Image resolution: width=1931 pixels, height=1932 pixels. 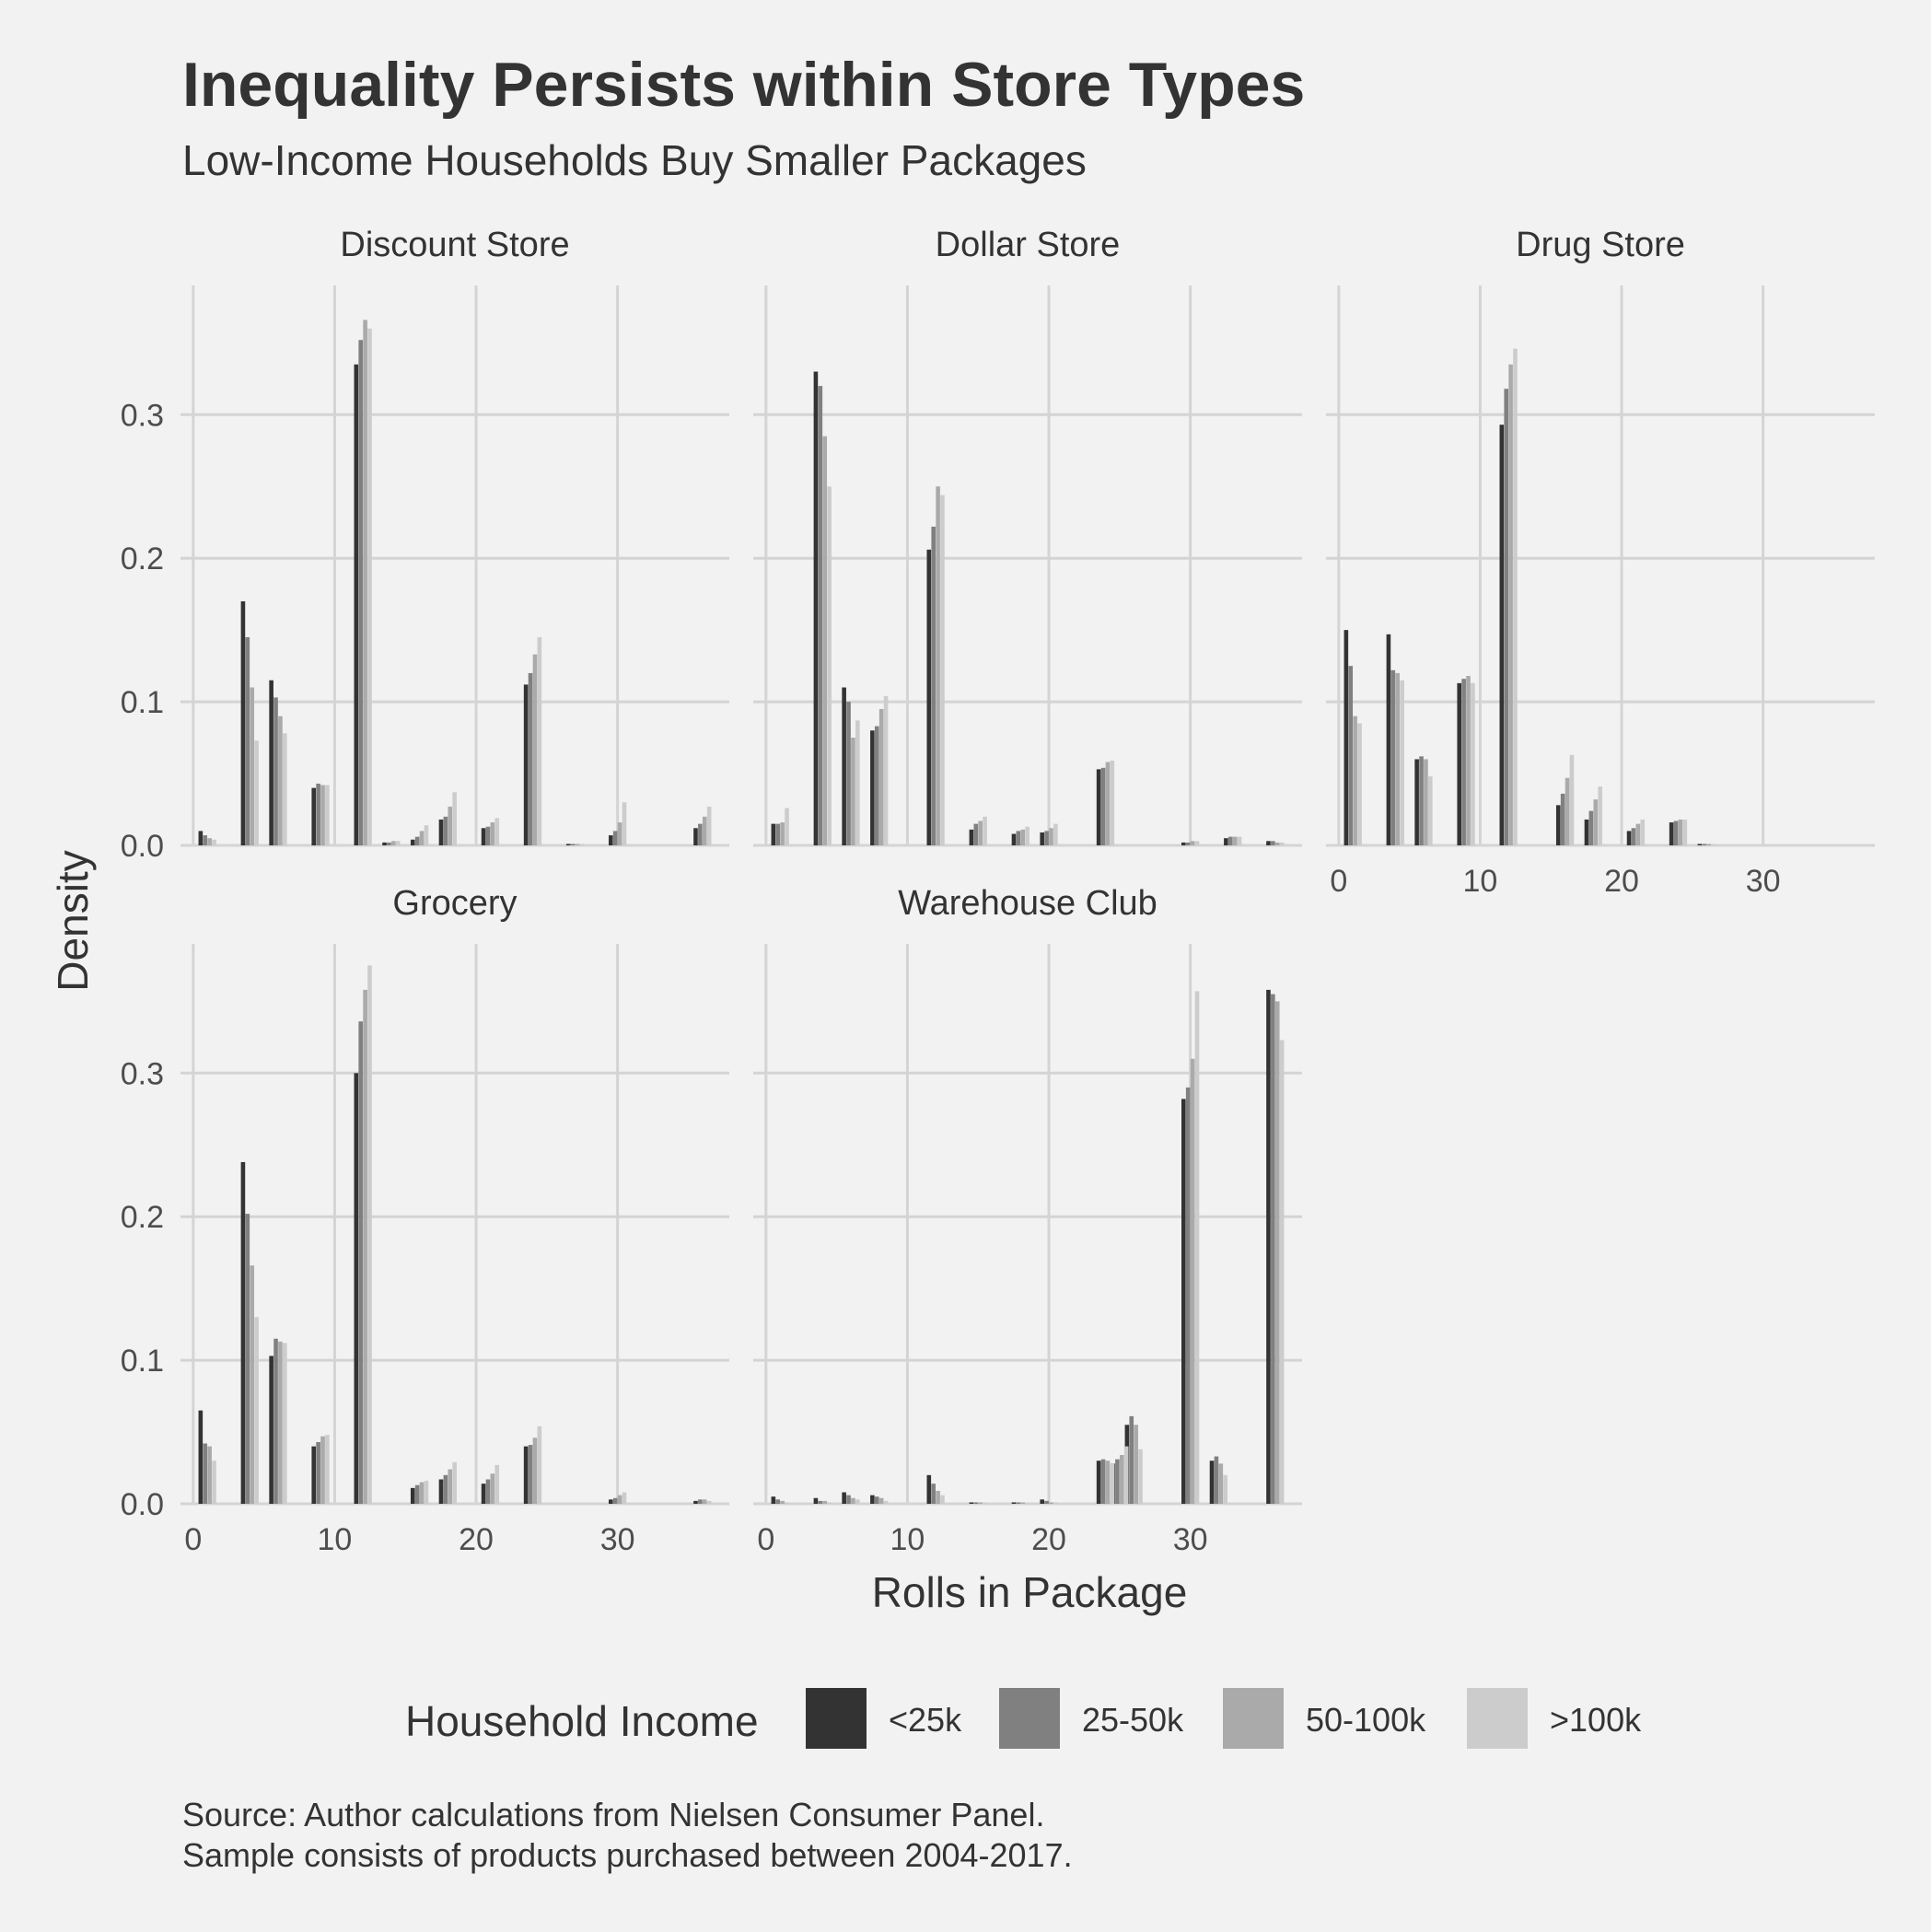 What do you see at coordinates (142, 1217) in the screenshot?
I see `y-tick-label: 0.2` at bounding box center [142, 1217].